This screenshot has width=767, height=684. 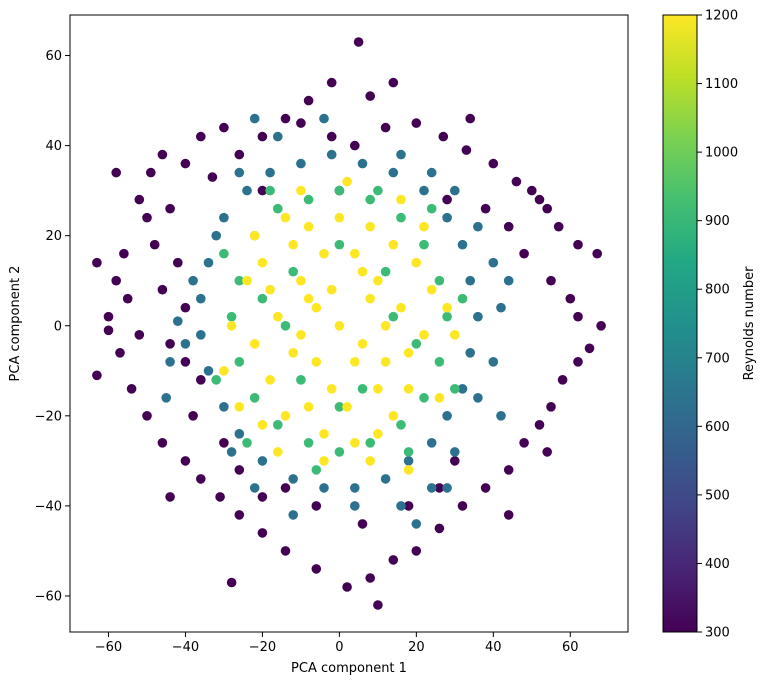 I want to click on x-tick-label: 20, so click(x=416, y=647).